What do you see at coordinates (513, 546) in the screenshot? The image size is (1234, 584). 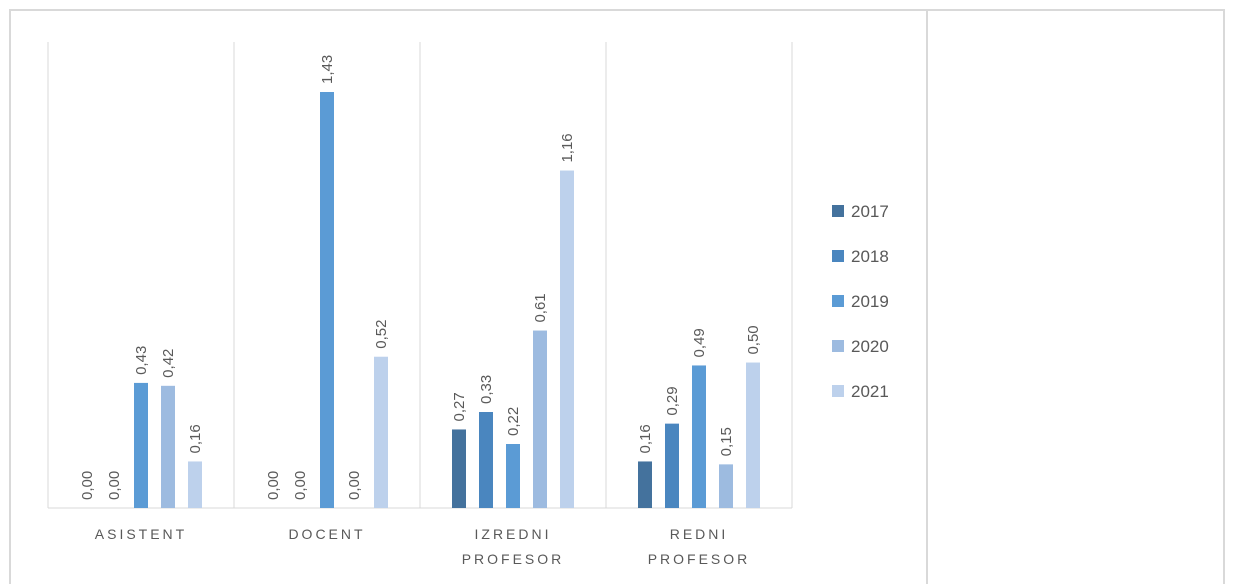 I see `x-tick-label: IZREDNI PROFESOR` at bounding box center [513, 546].